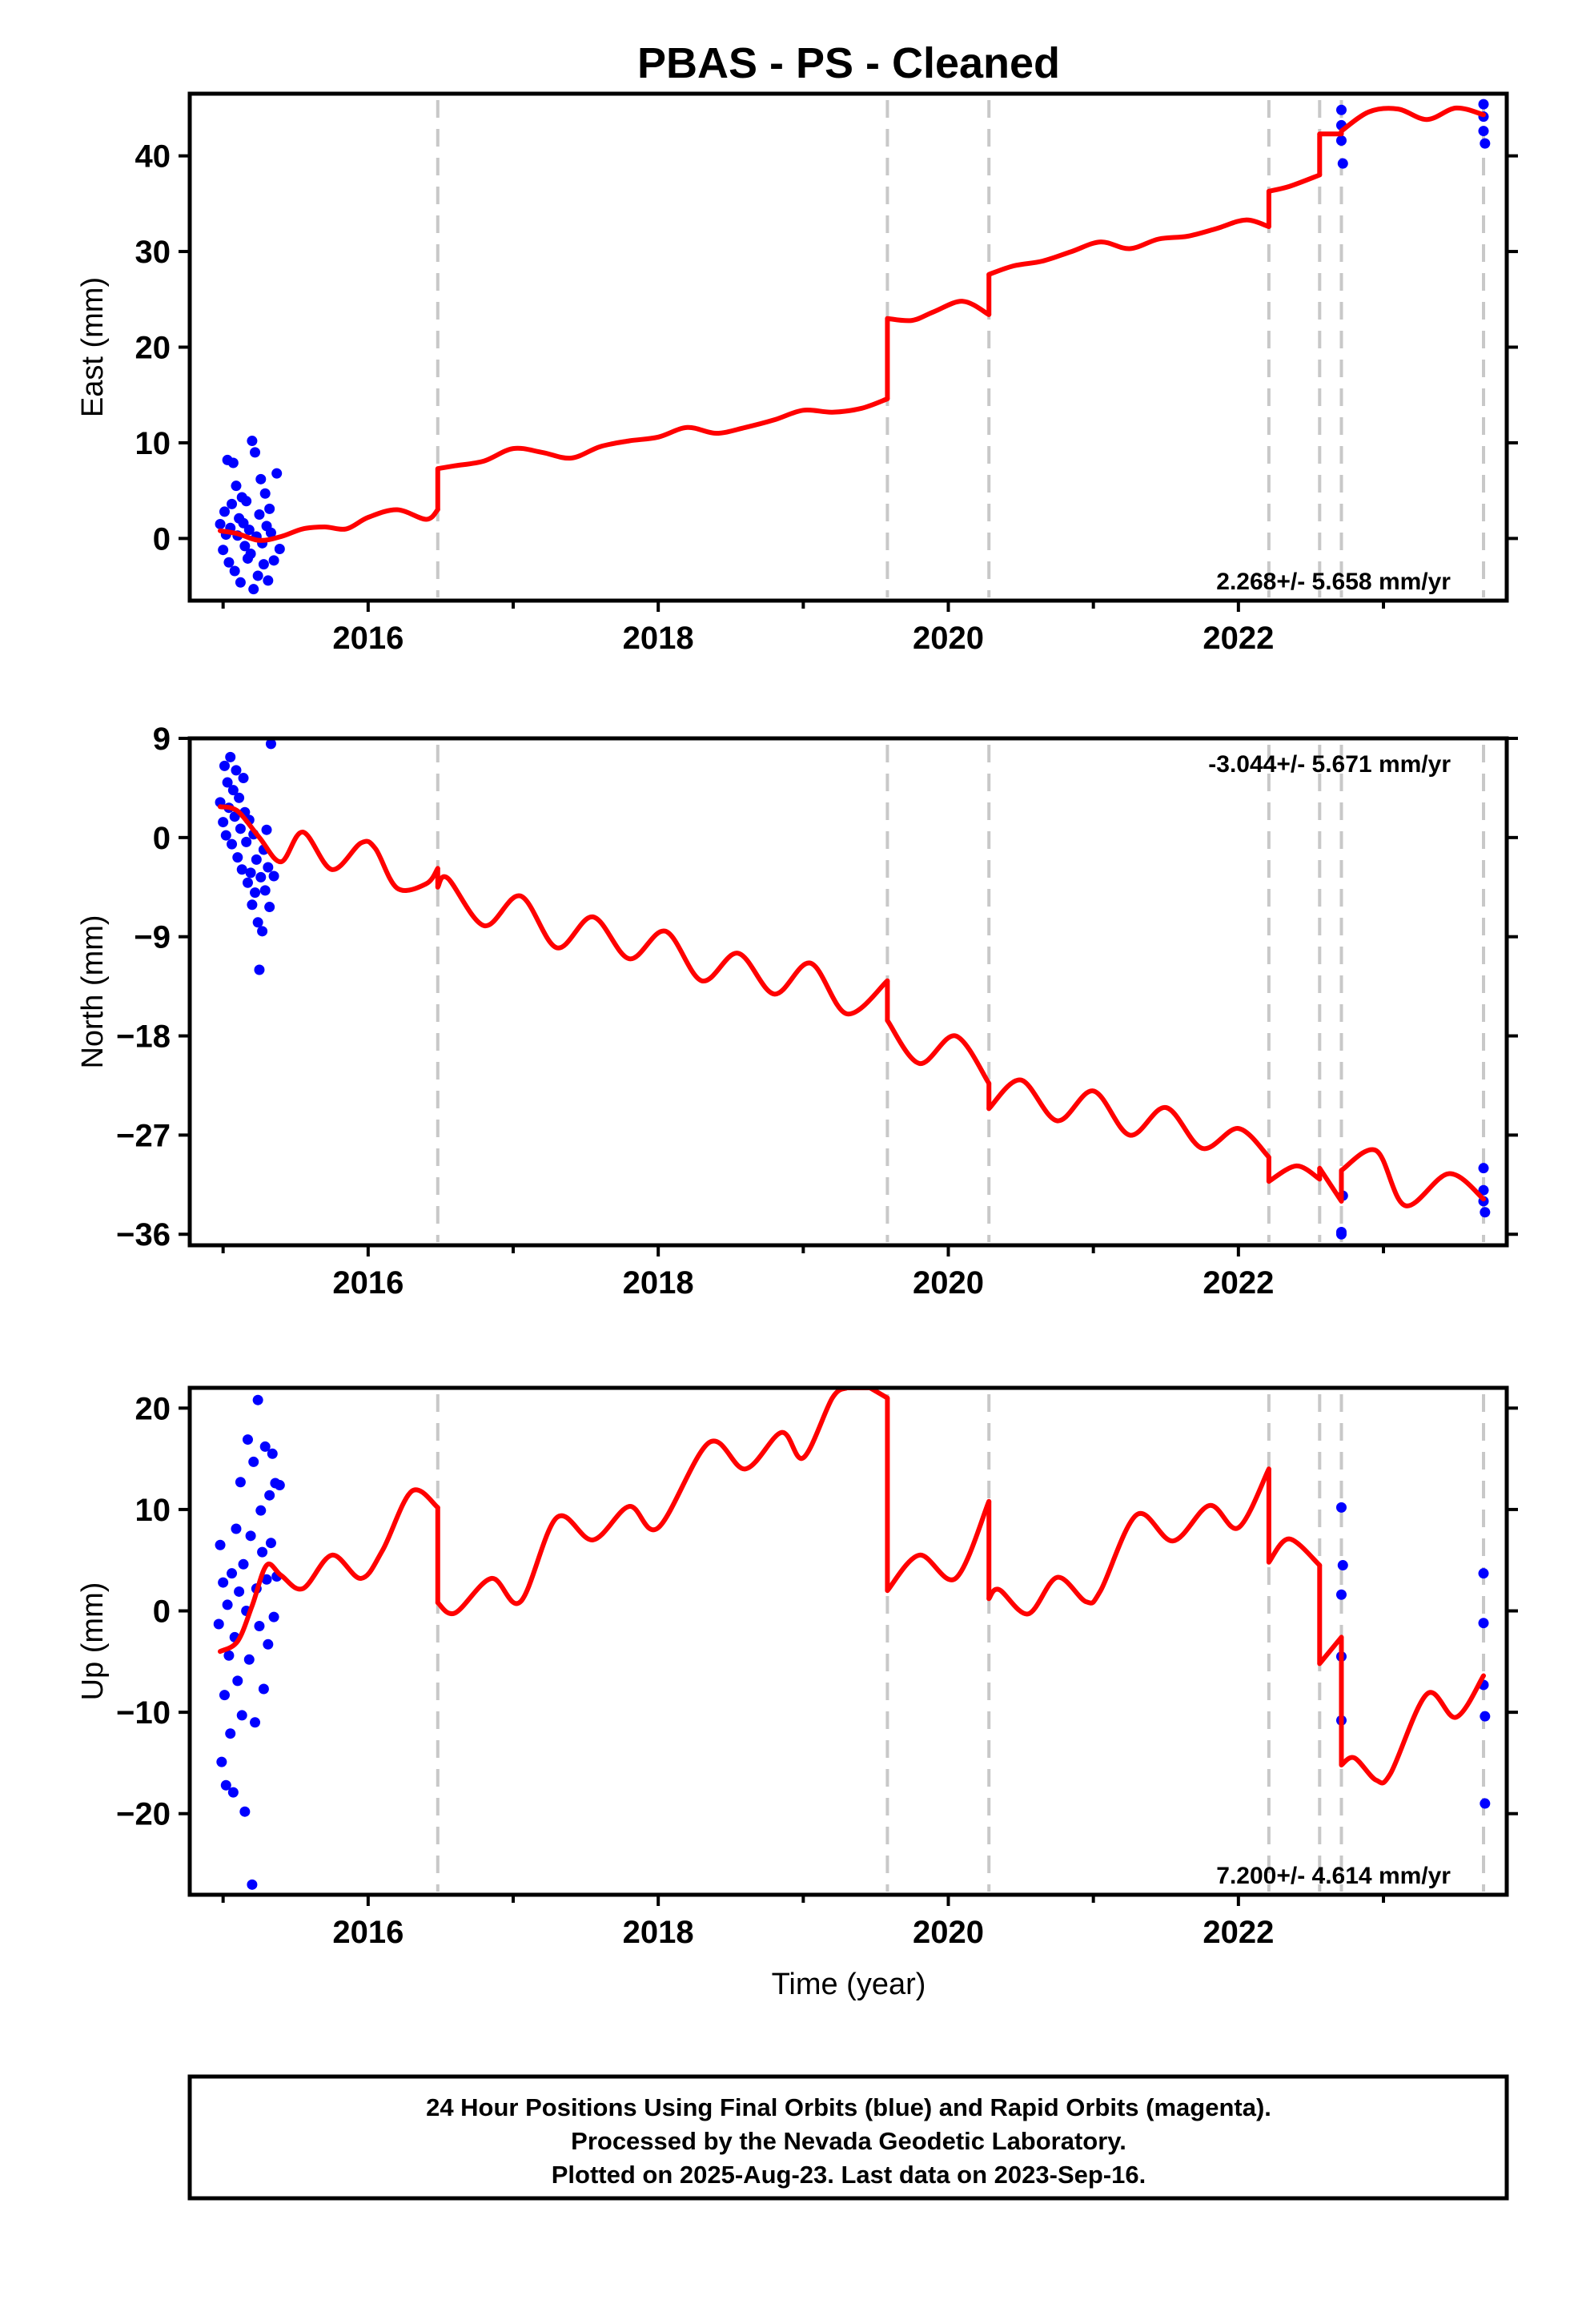 The image size is (1582, 2324). I want to click on time-axis-label: Time (year), so click(849, 1984).